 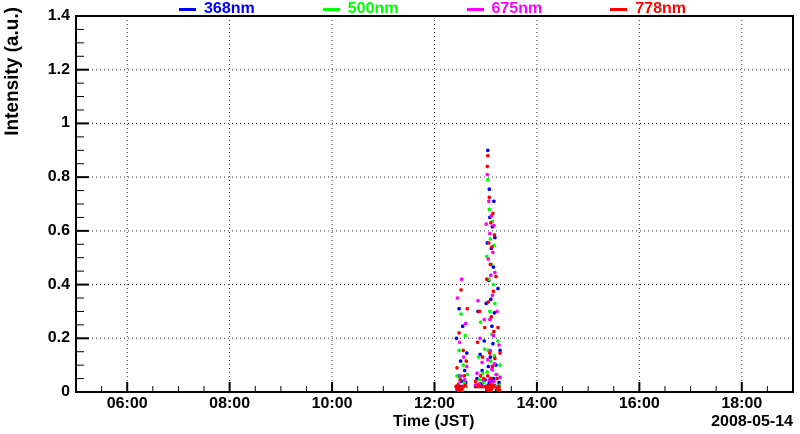 What do you see at coordinates (65, 123) in the screenshot?
I see `y-tick-label: 1` at bounding box center [65, 123].